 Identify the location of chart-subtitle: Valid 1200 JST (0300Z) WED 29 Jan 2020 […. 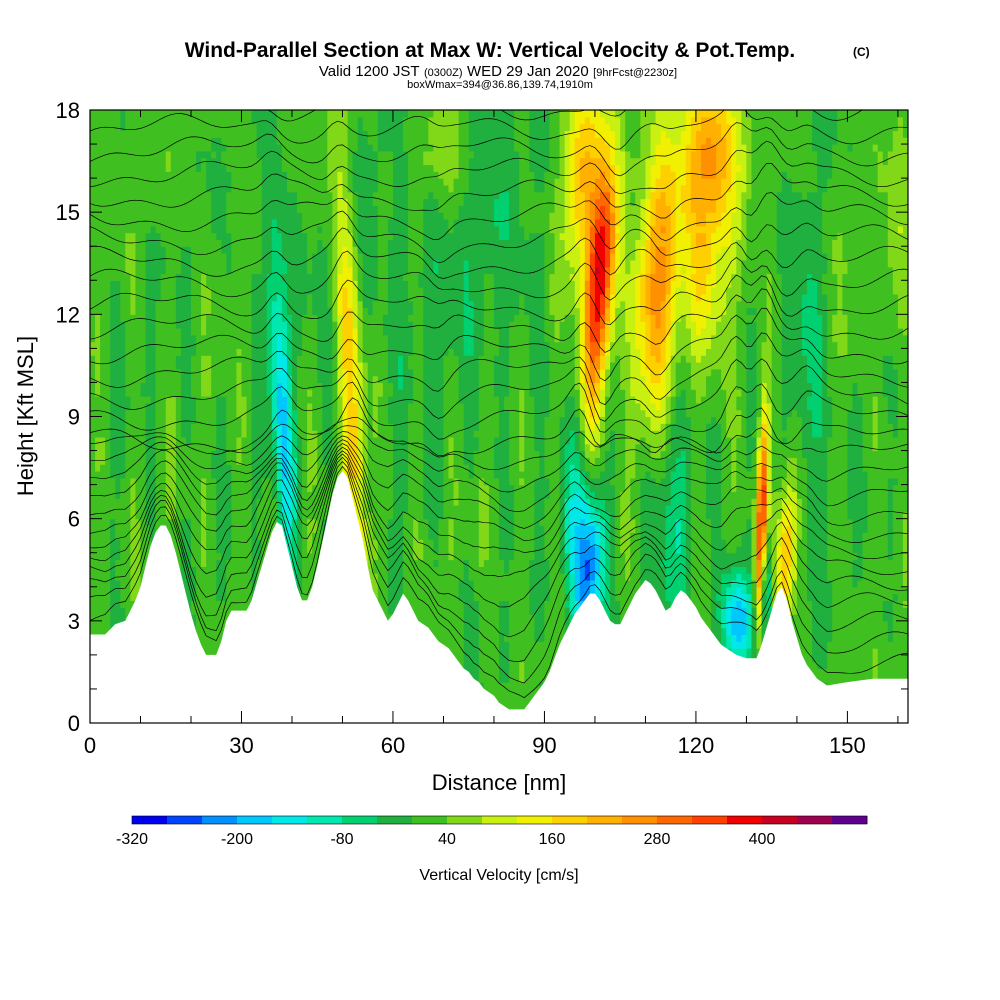
(498, 71).